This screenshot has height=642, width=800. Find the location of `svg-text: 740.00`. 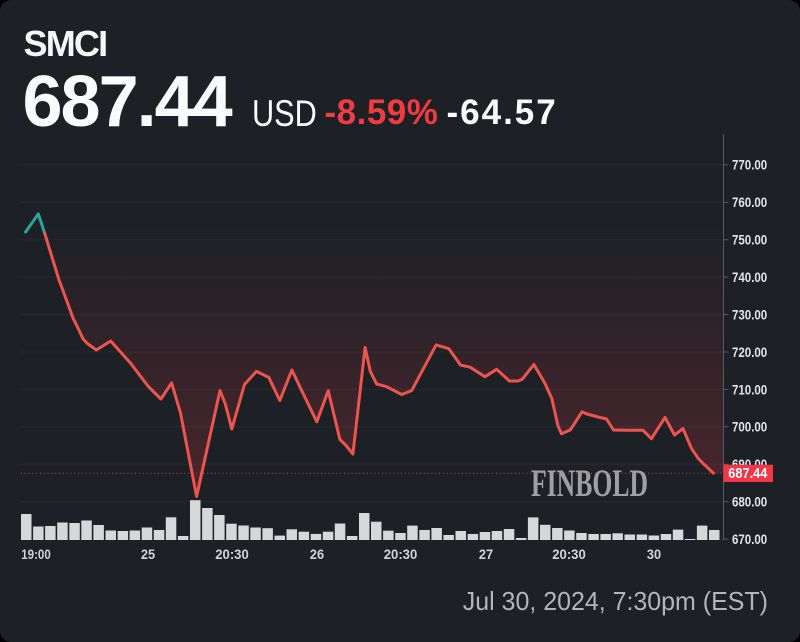

svg-text: 740.00 is located at coordinates (749, 277).